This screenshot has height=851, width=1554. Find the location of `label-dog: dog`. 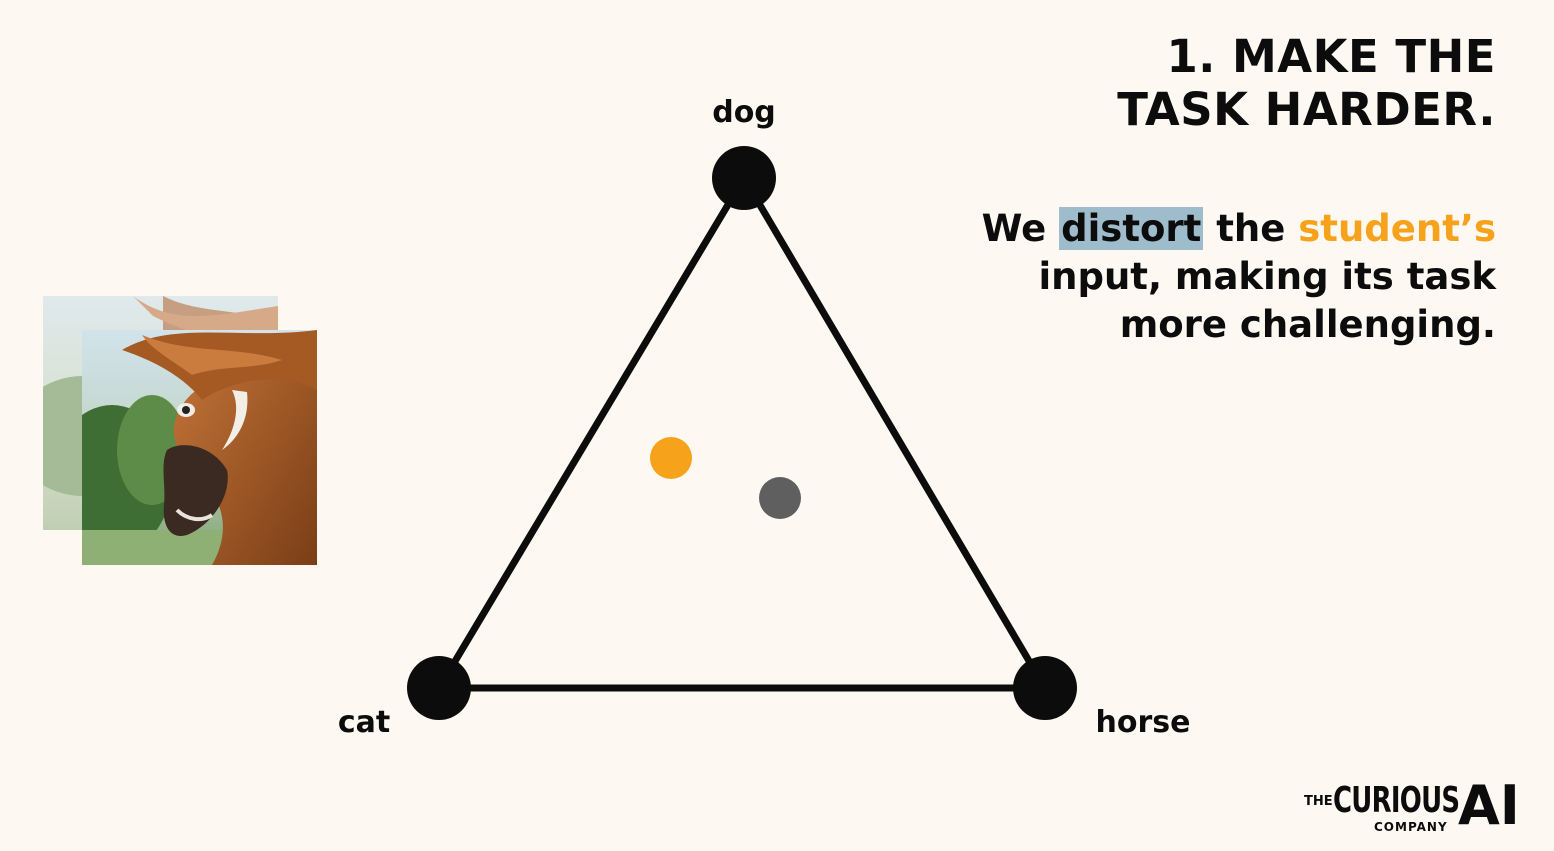

label-dog: dog is located at coordinates (744, 112).